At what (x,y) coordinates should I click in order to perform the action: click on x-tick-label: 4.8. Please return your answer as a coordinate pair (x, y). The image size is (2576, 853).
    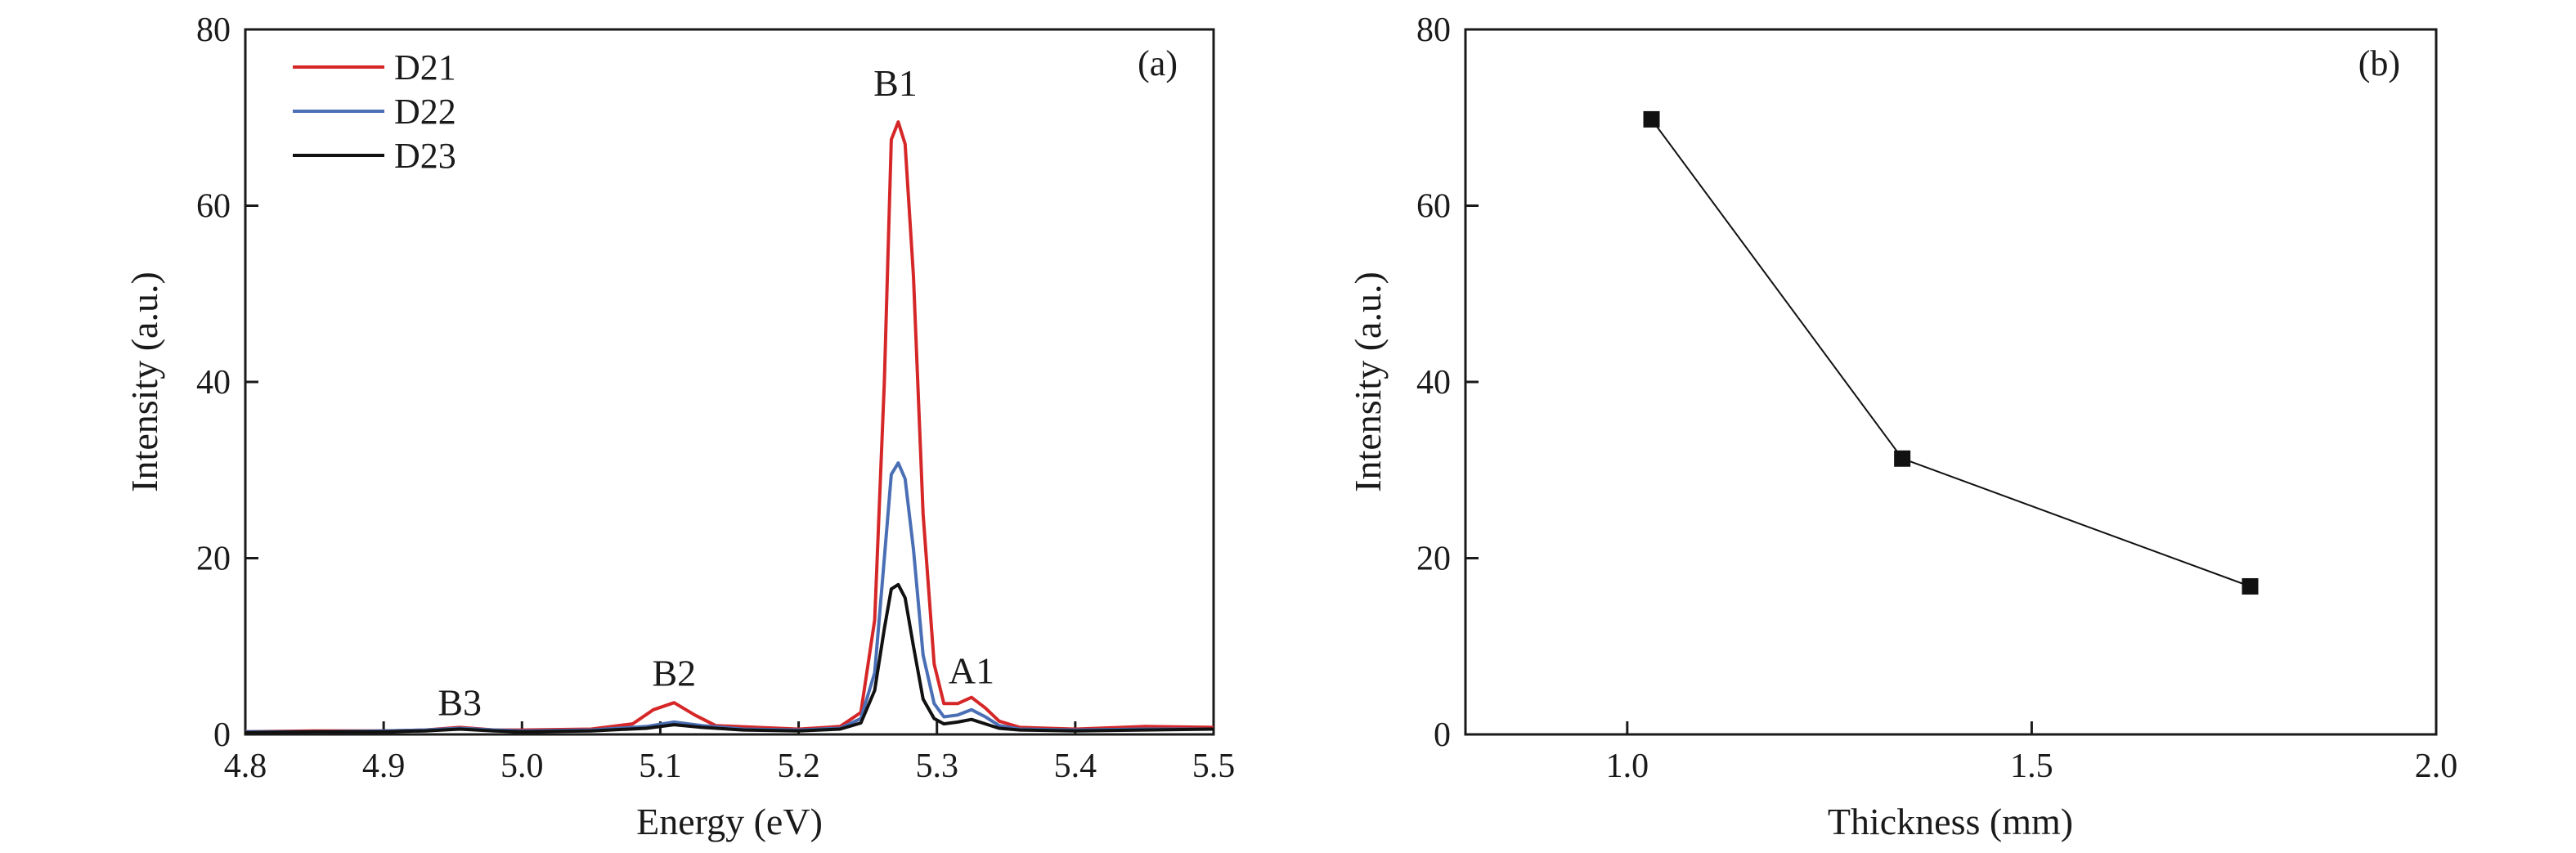
    Looking at the image, I should click on (245, 766).